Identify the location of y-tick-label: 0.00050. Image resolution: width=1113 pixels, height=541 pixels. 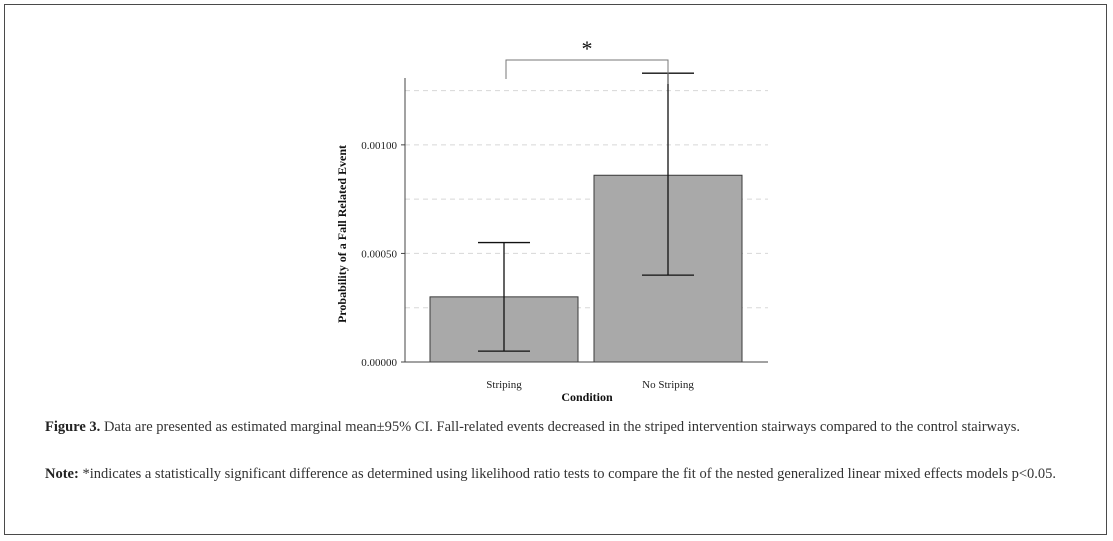
(379, 254).